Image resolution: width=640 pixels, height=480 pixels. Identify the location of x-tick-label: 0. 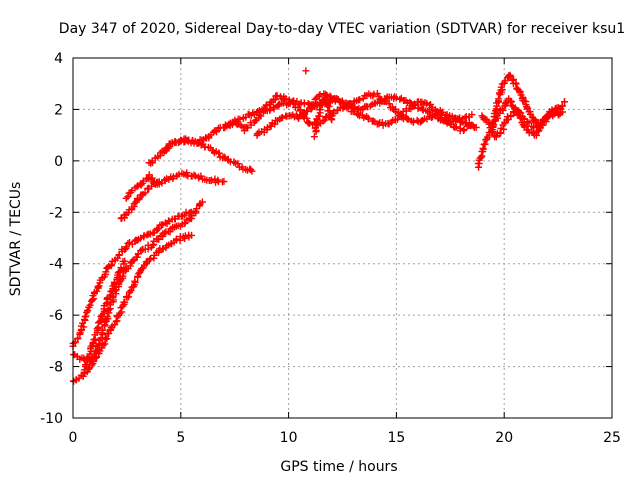
(73, 438).